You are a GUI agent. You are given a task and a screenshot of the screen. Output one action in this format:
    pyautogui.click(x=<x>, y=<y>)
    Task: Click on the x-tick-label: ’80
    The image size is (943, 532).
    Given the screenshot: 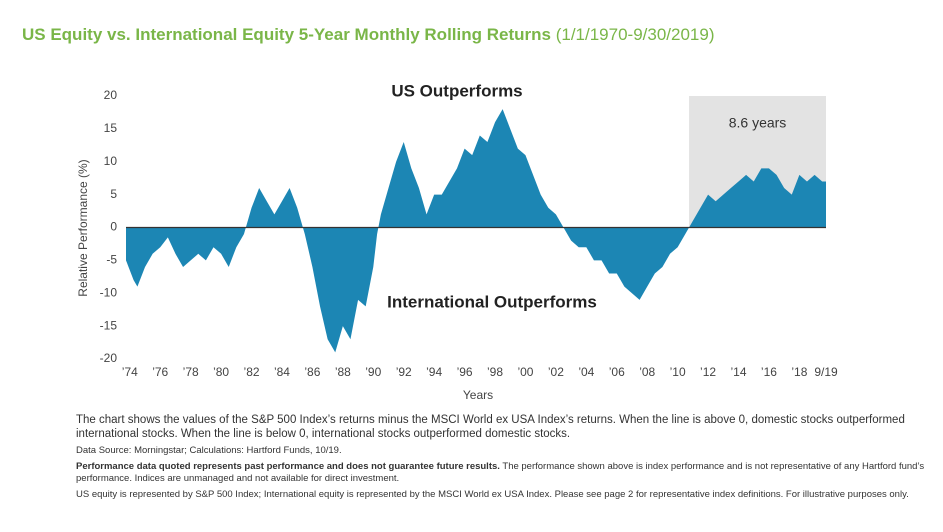 What is the action you would take?
    pyautogui.click(x=221, y=372)
    